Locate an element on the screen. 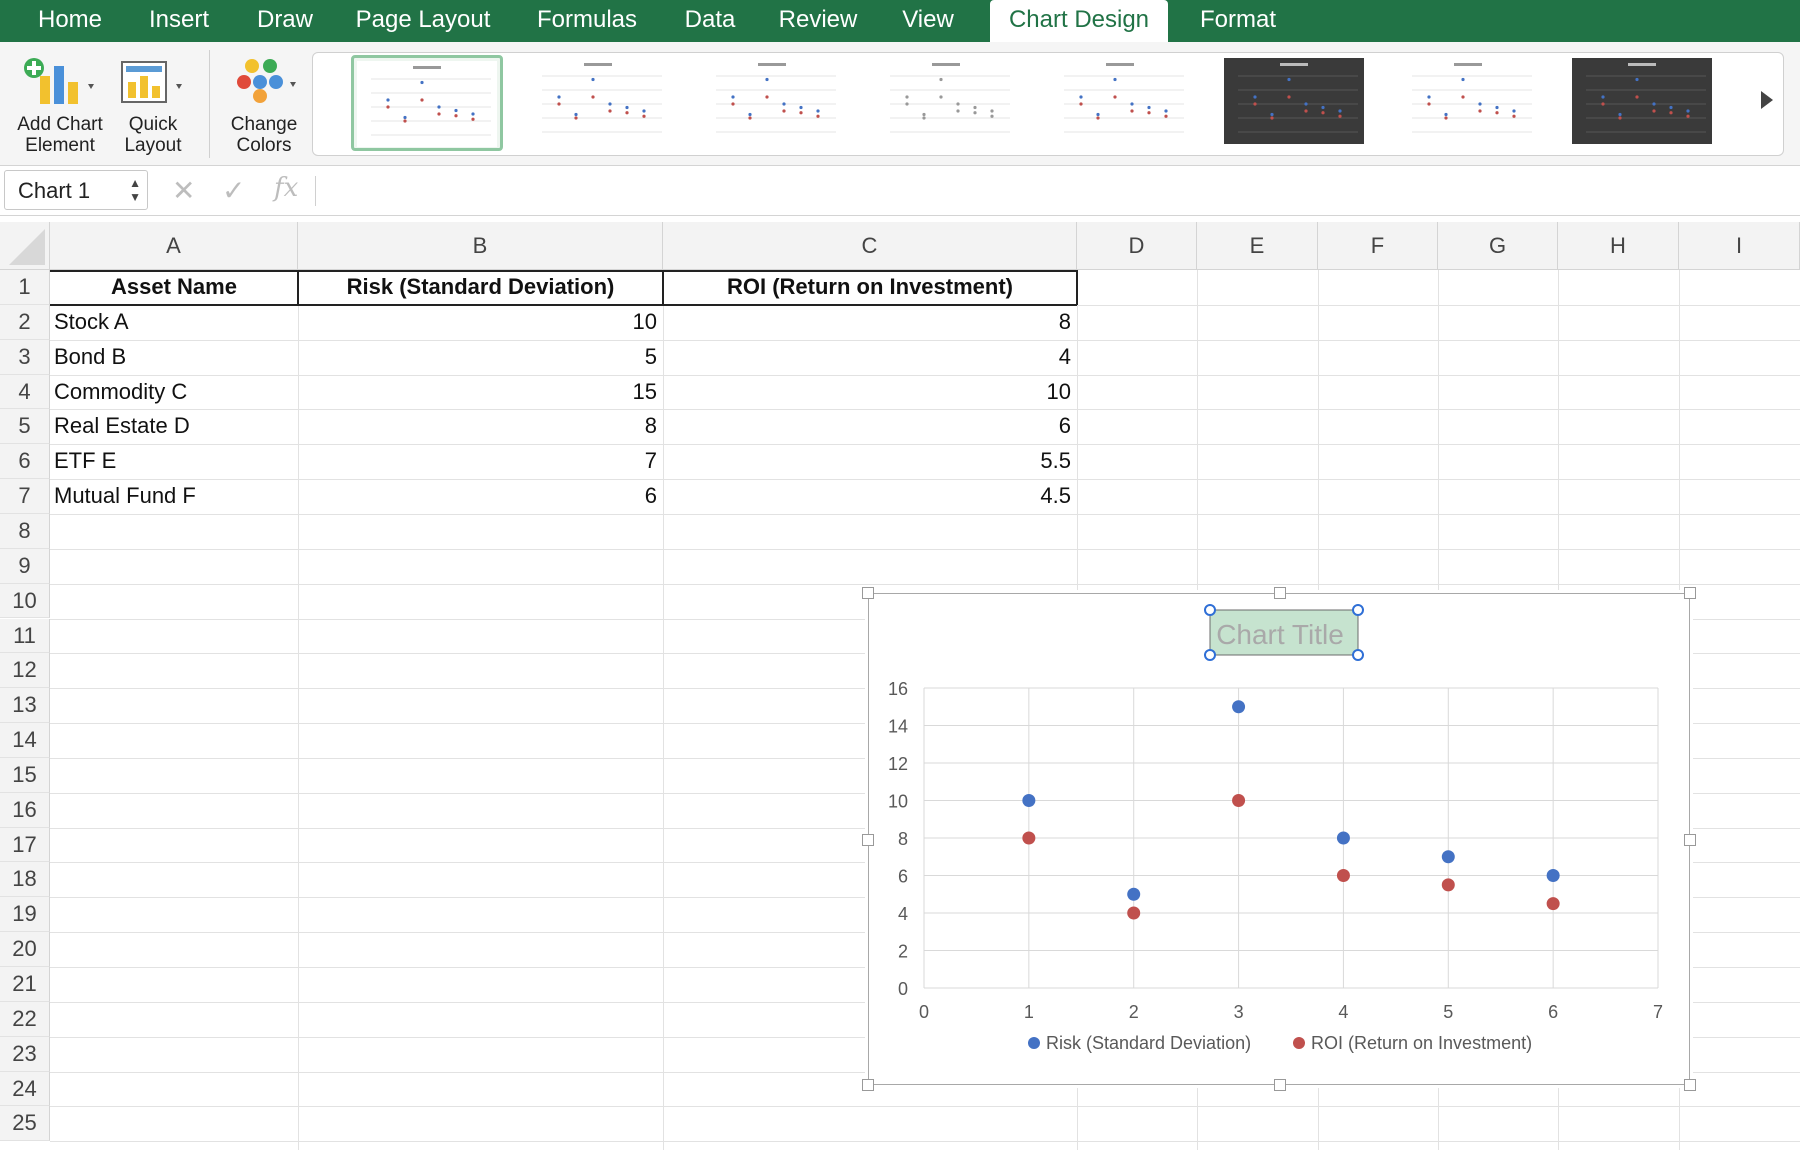 This screenshot has height=1150, width=1800. asset-name-cell: ETF E is located at coordinates (85, 461).